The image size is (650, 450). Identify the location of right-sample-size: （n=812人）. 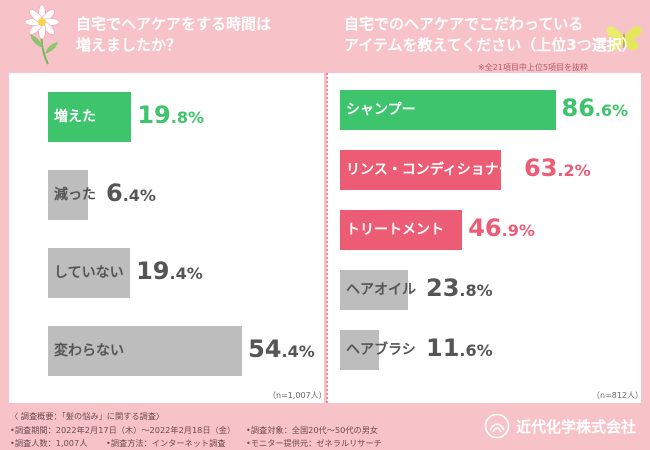
(618, 395).